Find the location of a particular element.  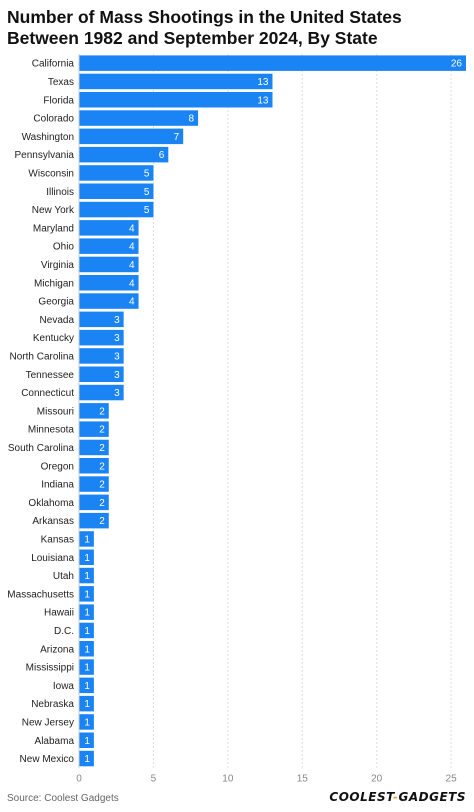

bar-massachusetts is located at coordinates (86, 594).